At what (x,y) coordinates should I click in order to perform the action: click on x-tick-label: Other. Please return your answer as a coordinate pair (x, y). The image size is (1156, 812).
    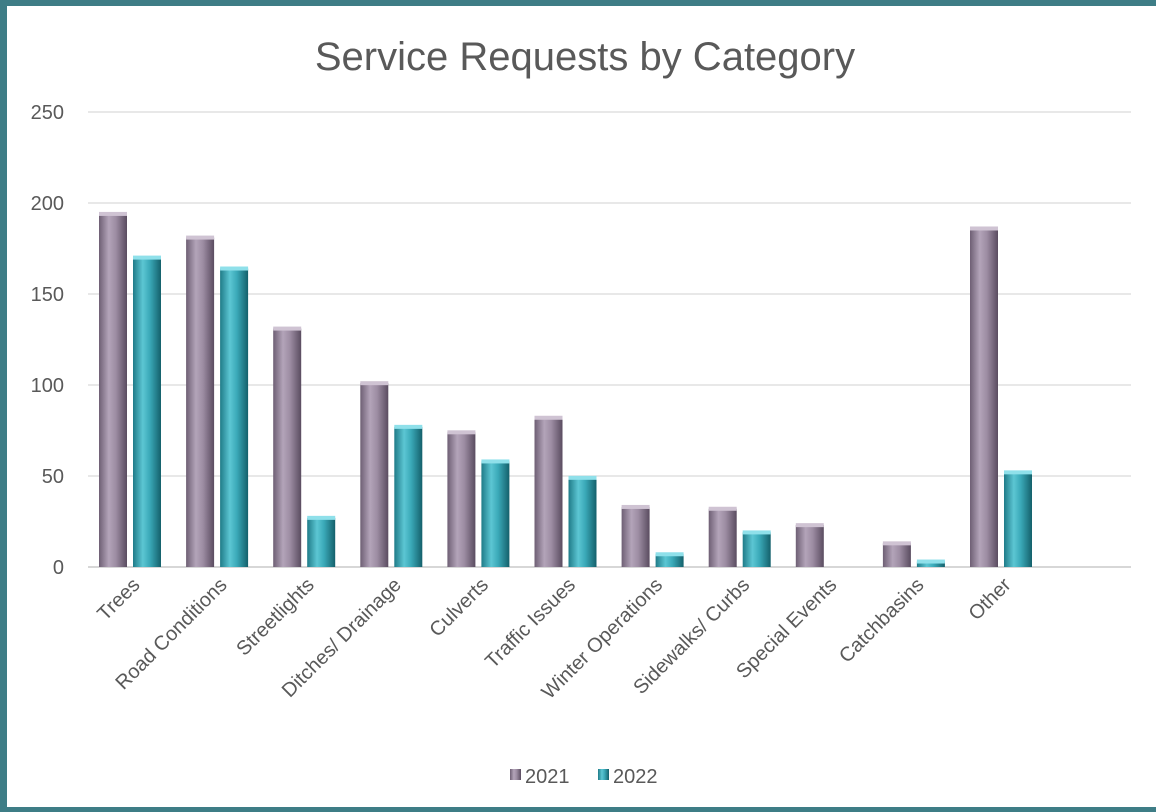
    Looking at the image, I should click on (990, 599).